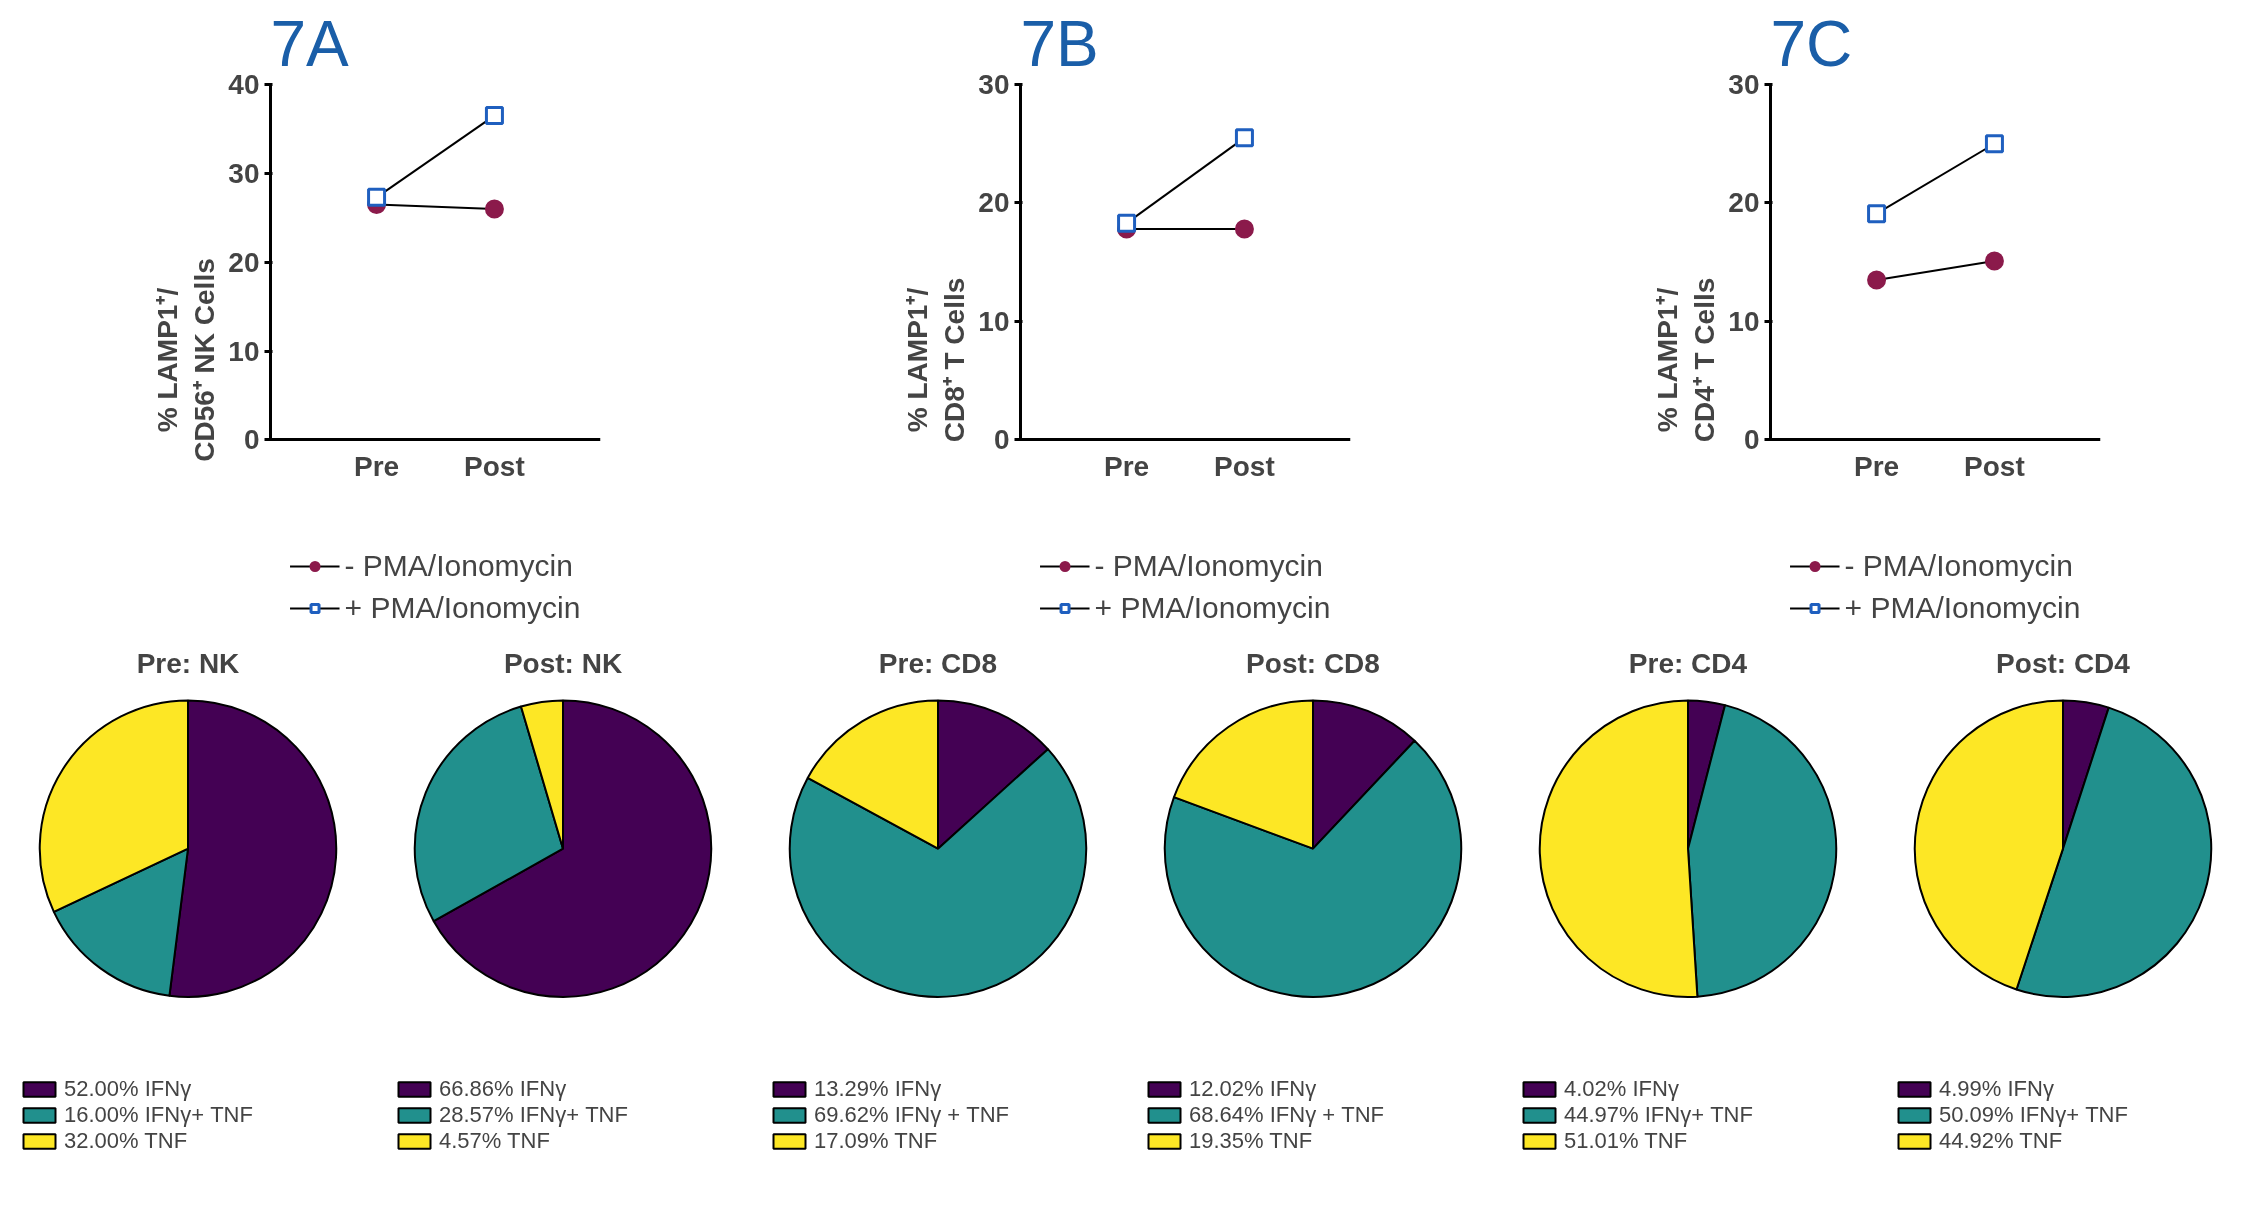 This screenshot has height=1226, width=2250. Describe the element at coordinates (158, 1115) in the screenshot. I see `legend-label: 16.00% IFNγ+ TNF` at that location.